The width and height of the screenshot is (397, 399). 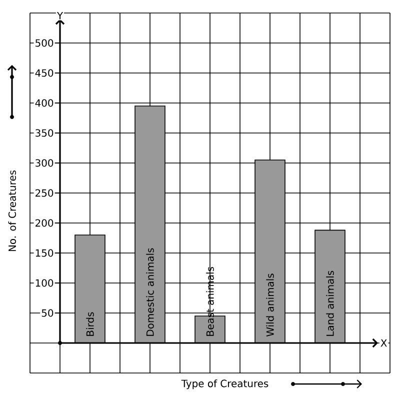 What do you see at coordinates (60, 16) in the screenshot?
I see `annotation: Y` at bounding box center [60, 16].